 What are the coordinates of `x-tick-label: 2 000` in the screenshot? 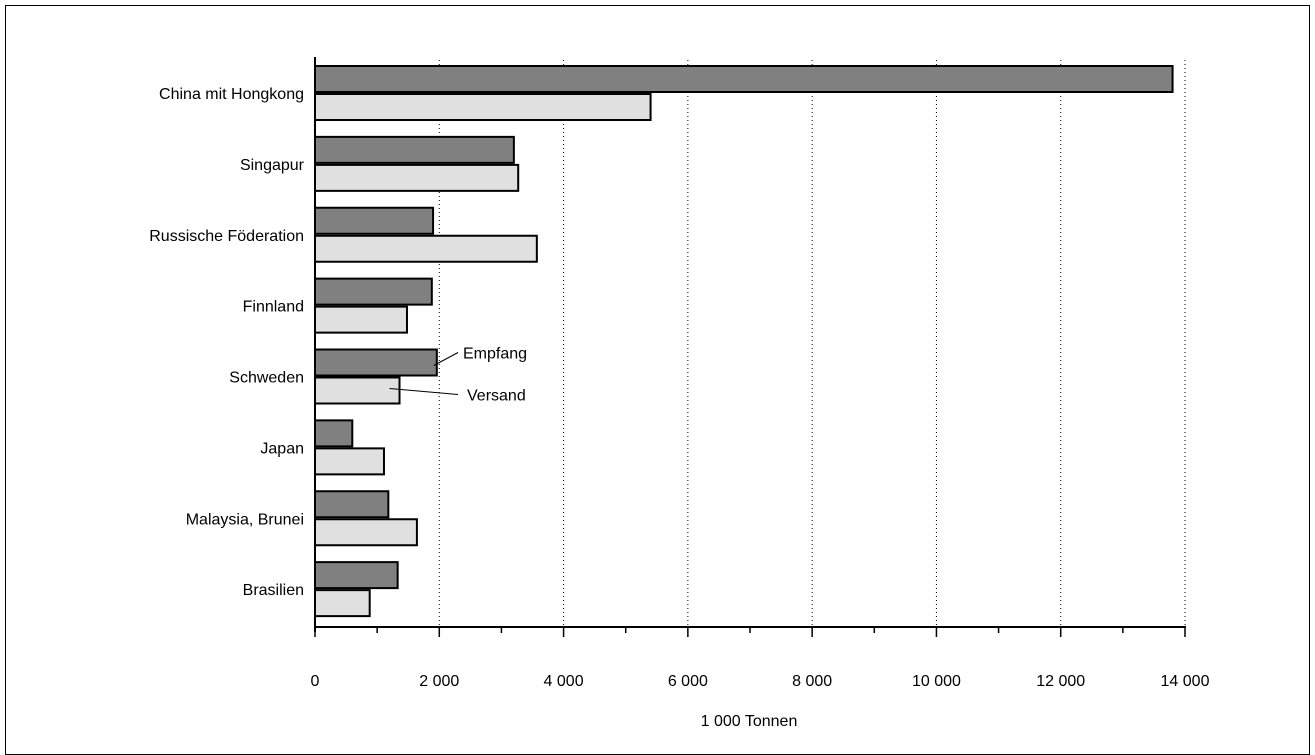 It's located at (439, 681).